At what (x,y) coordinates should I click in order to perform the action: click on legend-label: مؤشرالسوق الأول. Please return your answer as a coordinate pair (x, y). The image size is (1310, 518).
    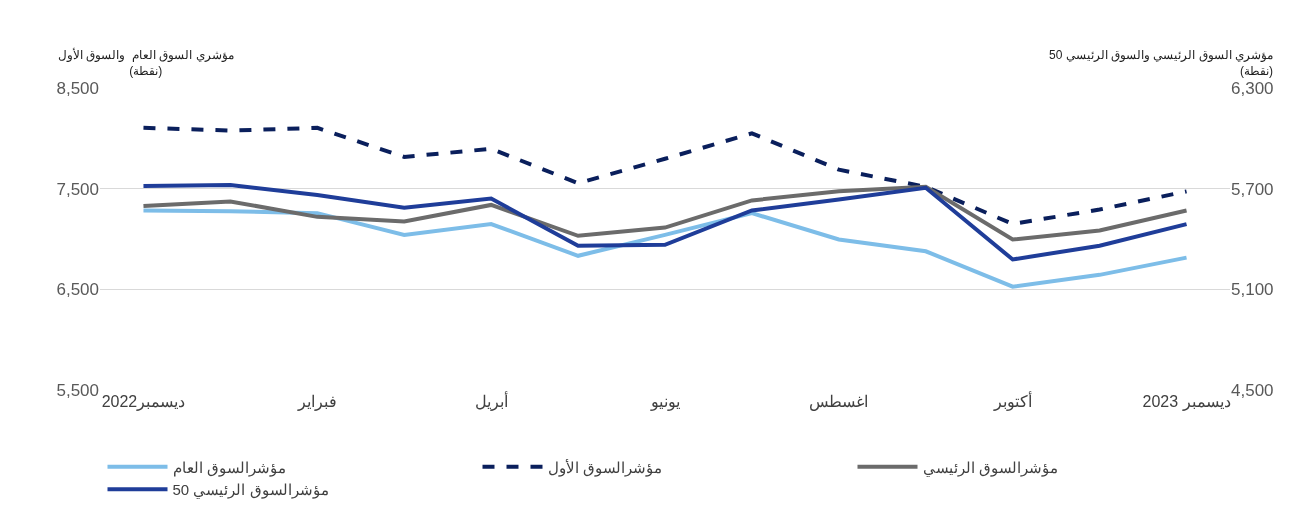
    Looking at the image, I should click on (604, 467).